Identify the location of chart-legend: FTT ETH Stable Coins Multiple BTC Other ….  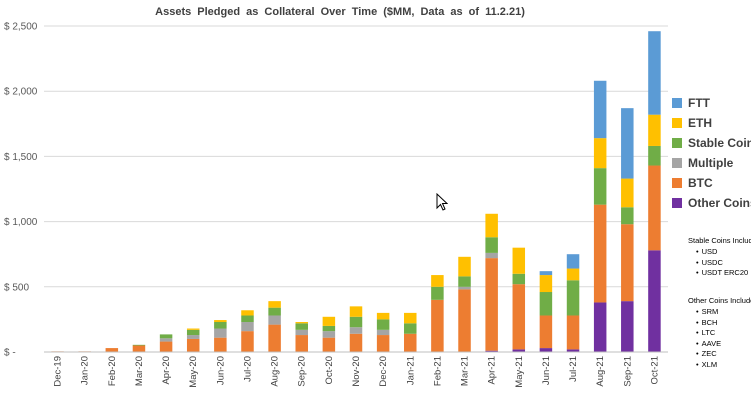
(711, 156).